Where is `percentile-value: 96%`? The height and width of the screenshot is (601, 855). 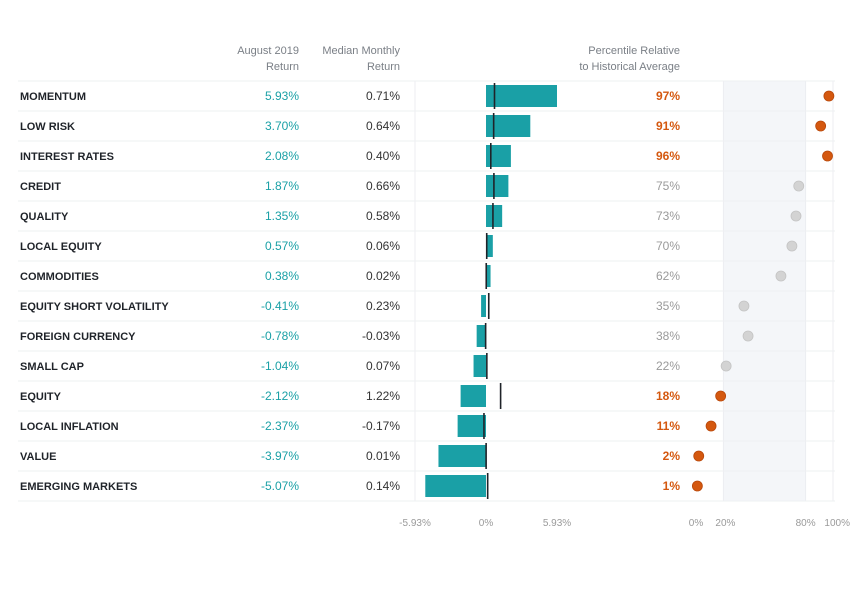
percentile-value: 96% is located at coordinates (668, 156).